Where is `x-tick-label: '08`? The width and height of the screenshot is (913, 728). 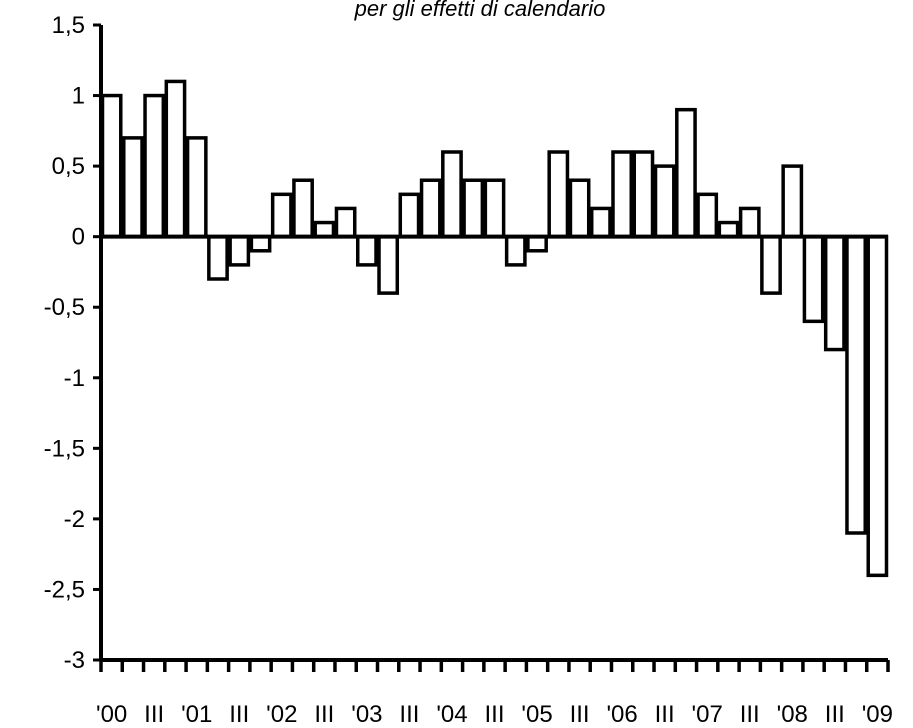 x-tick-label: '08 is located at coordinates (792, 714).